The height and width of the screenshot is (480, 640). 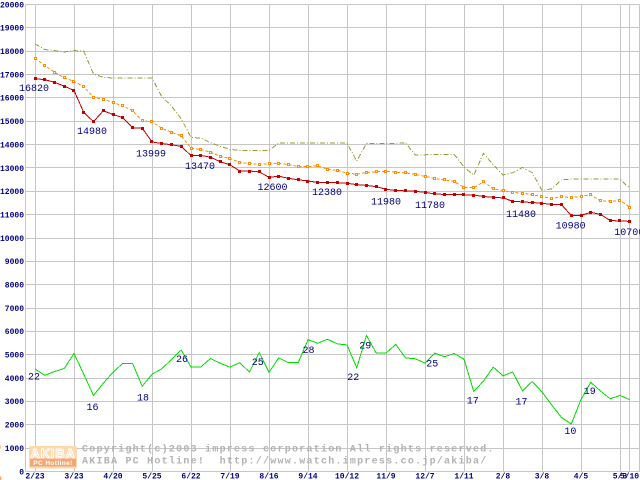 I want to click on svg-text: 18, so click(x=143, y=399).